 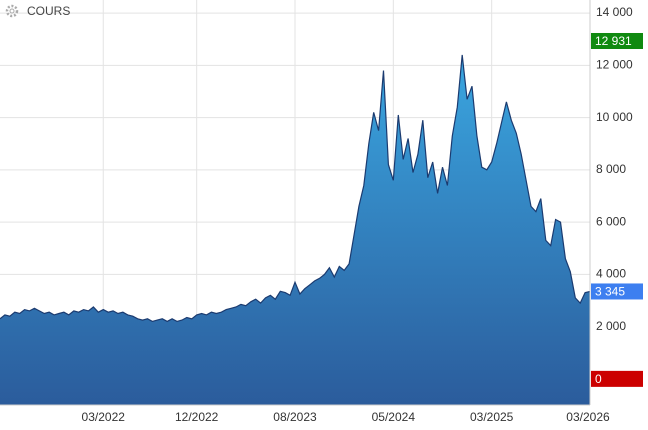 I want to click on price-badge-label: 12 931, so click(x=613, y=41).